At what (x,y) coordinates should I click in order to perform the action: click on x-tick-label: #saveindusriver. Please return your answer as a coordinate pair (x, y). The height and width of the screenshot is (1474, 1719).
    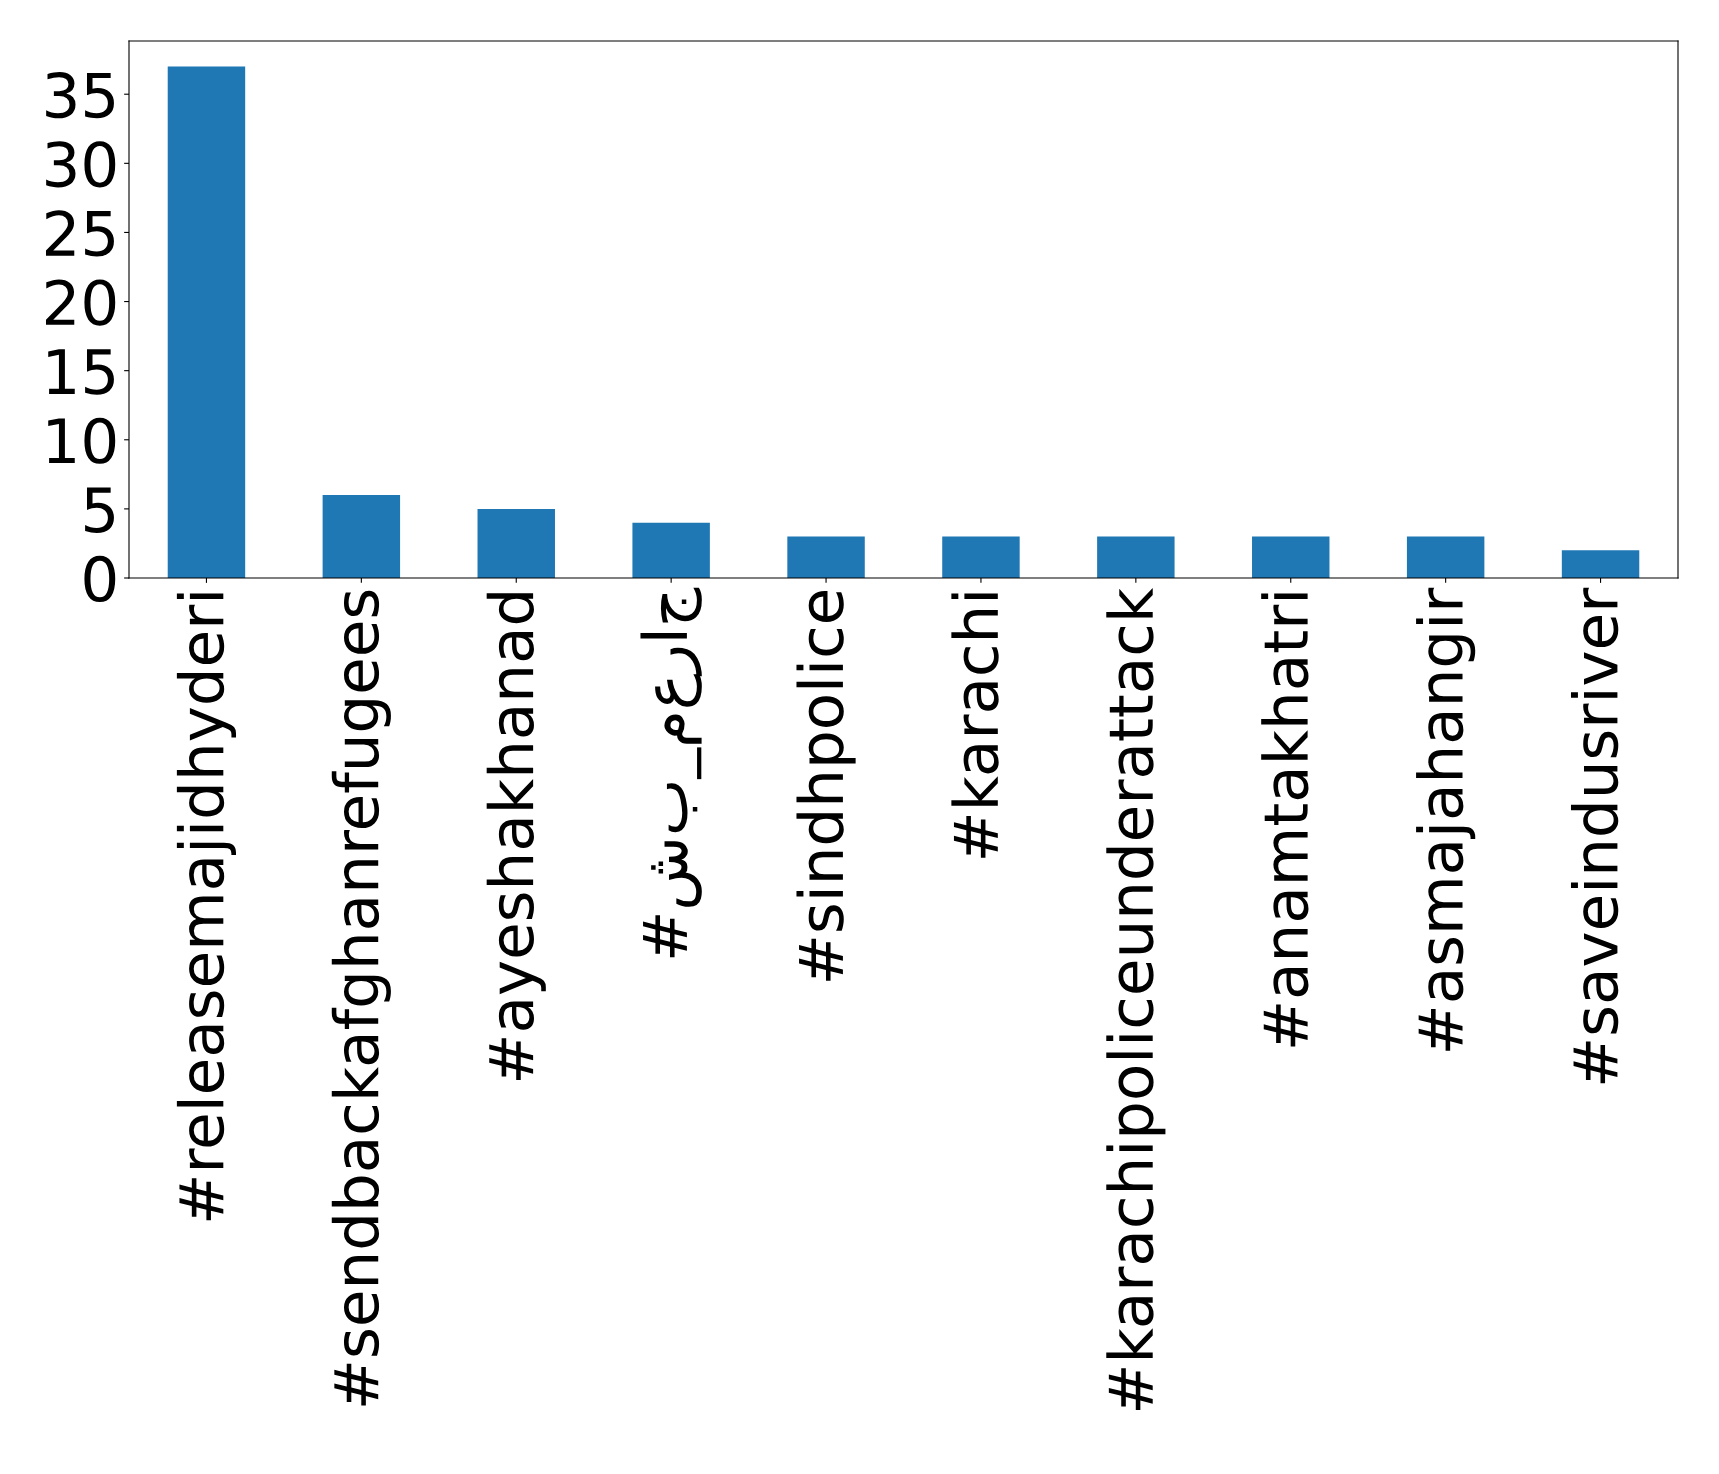
    Looking at the image, I should click on (1594, 835).